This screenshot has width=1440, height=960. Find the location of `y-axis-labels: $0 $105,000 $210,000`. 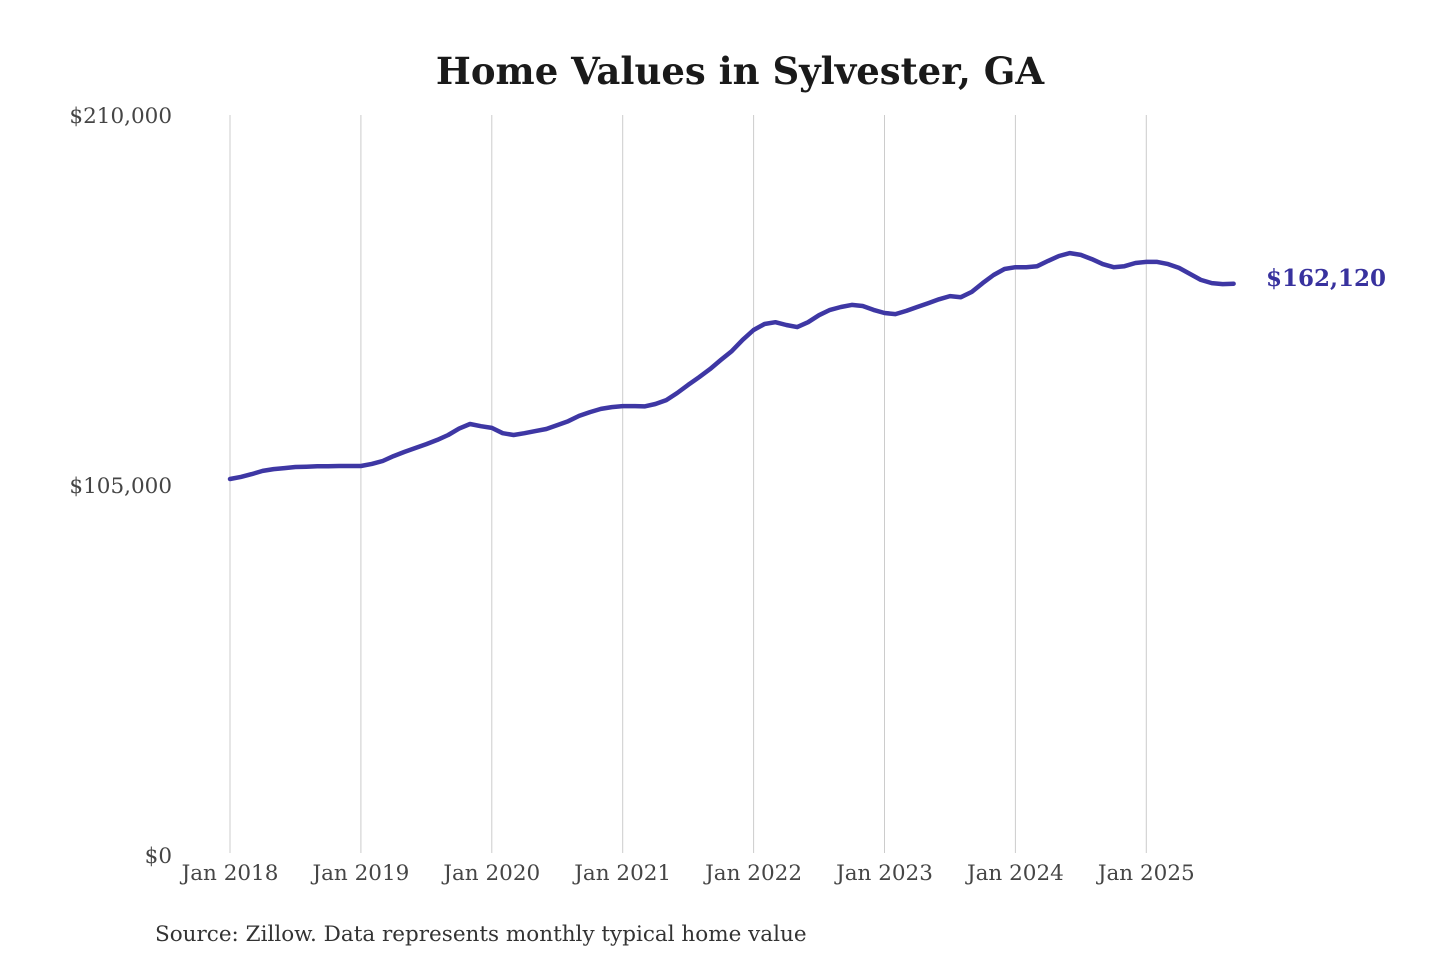

y-axis-labels: $0 $105,000 $210,000 is located at coordinates (120, 486).